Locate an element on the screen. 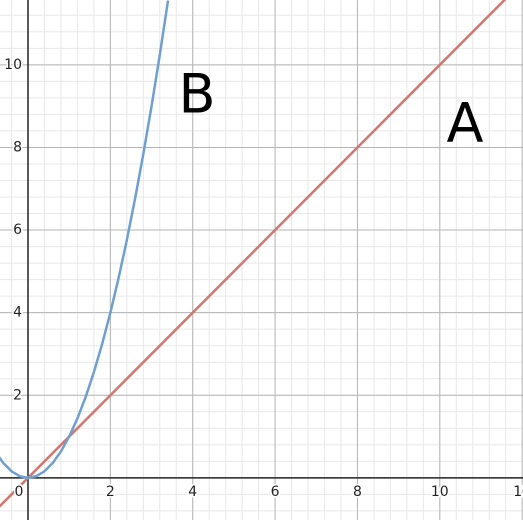  x-tick-label: 12 is located at coordinates (518, 492).